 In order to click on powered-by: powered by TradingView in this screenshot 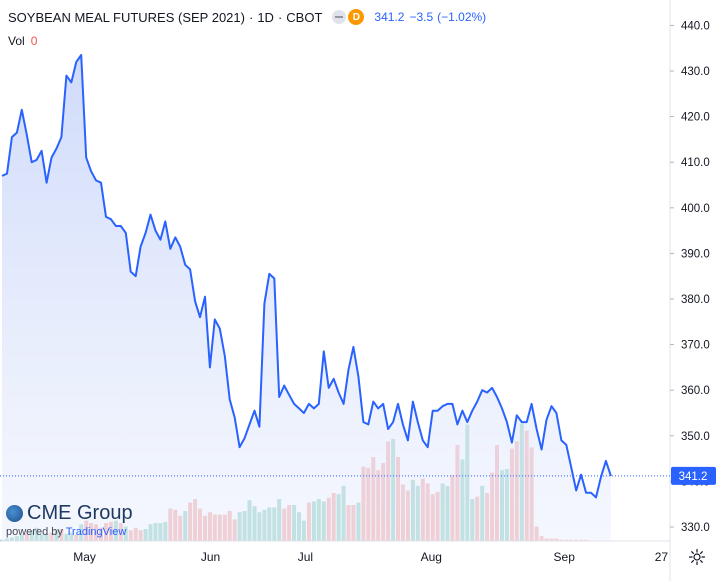, I will do `click(69, 532)`.